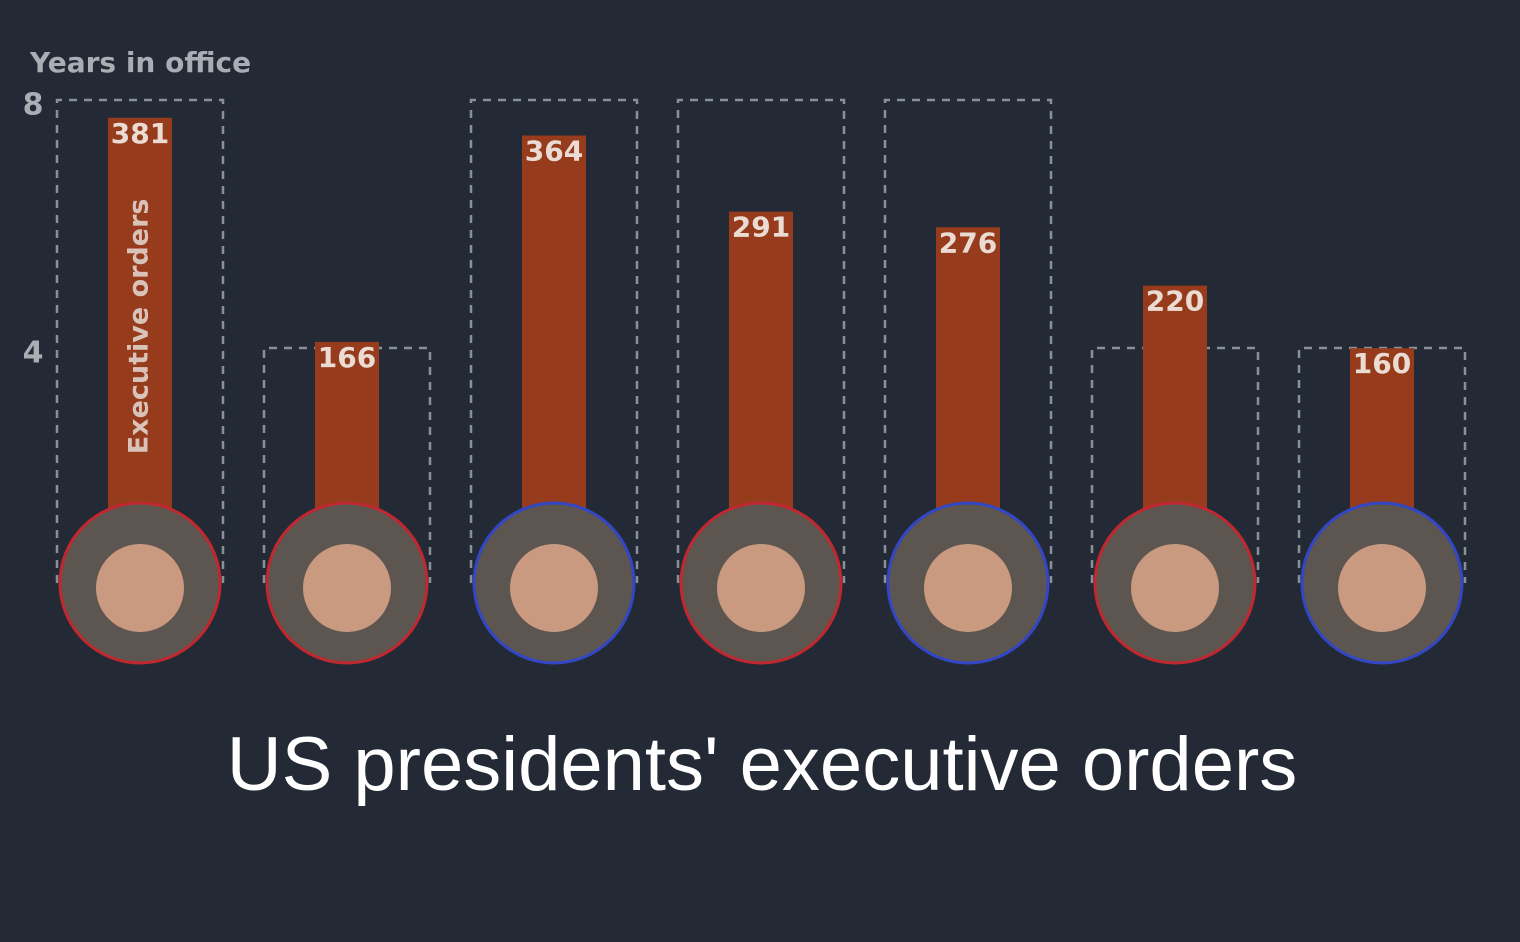 The image size is (1520, 942). Describe the element at coordinates (1175, 301) in the screenshot. I see `bar-value-label: 220` at that location.